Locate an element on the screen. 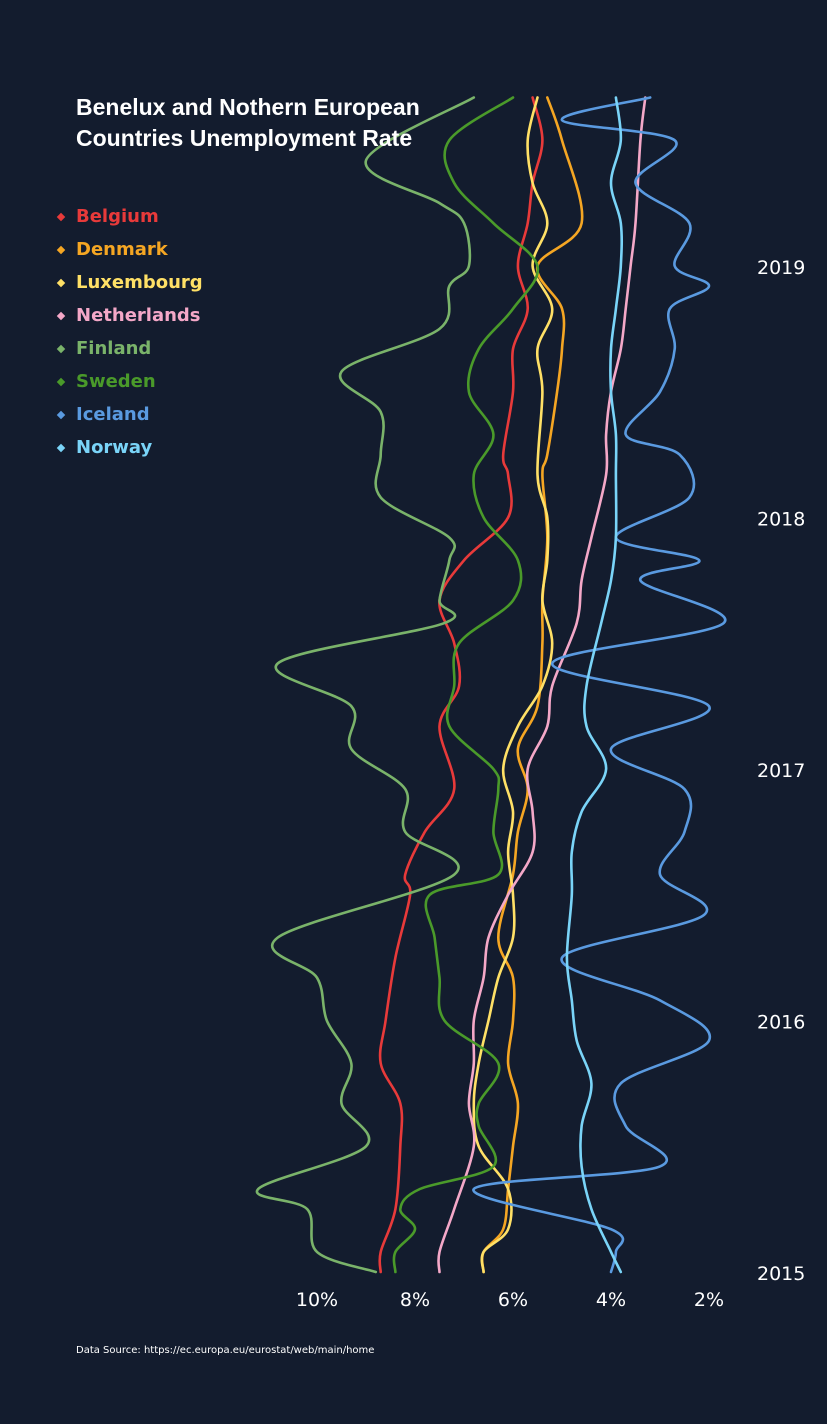 The image size is (827, 1424). legend-item-belgium: Belgium is located at coordinates (129, 216).